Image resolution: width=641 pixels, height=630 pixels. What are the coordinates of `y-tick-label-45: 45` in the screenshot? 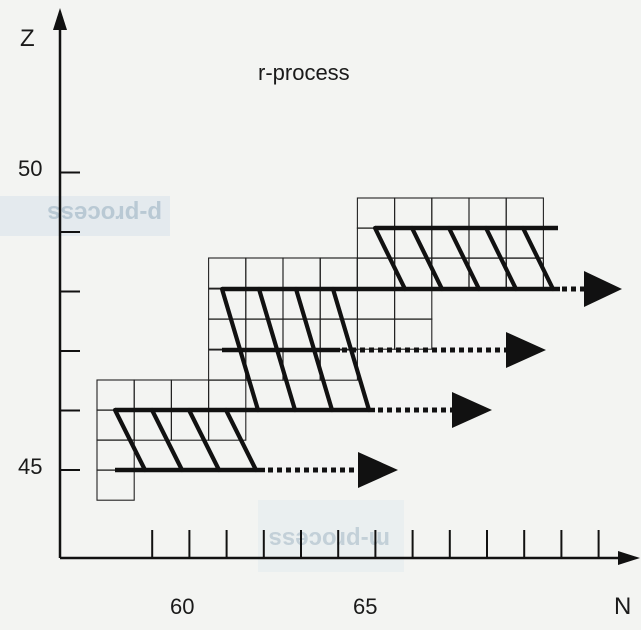 It's located at (30, 466).